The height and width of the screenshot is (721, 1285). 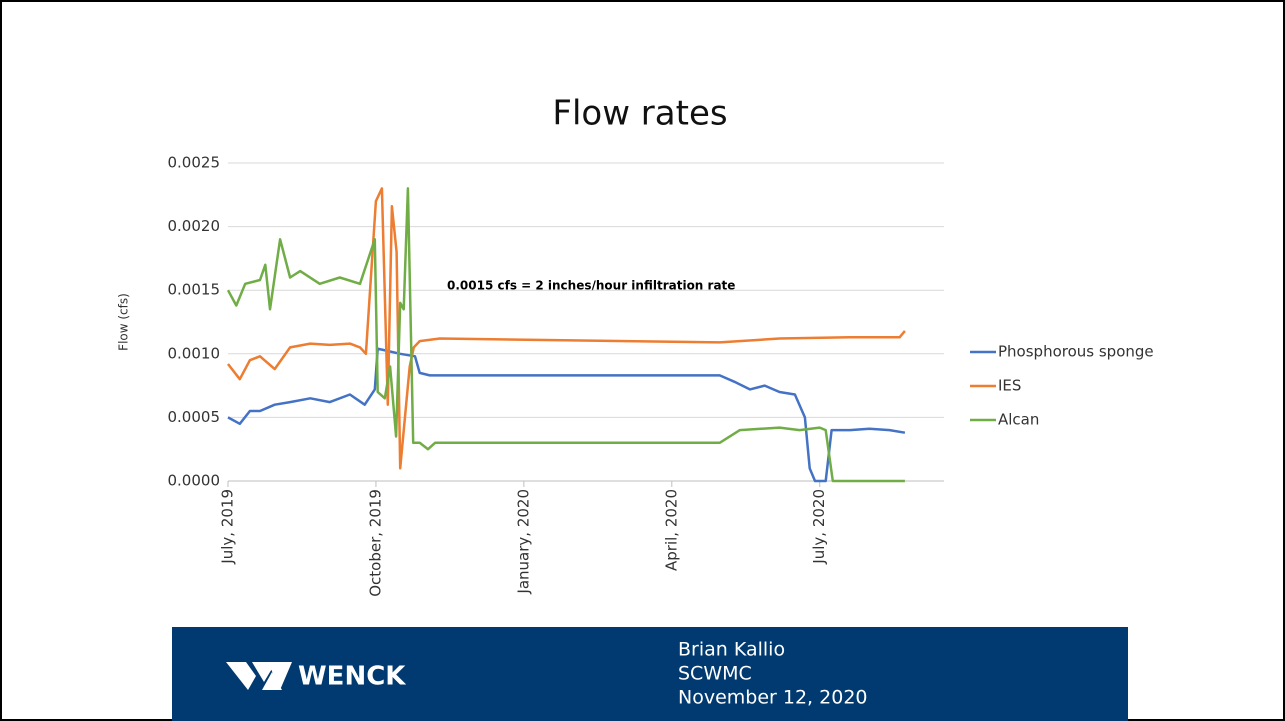 What do you see at coordinates (375, 543) in the screenshot?
I see `x-tick-label: October, 2019` at bounding box center [375, 543].